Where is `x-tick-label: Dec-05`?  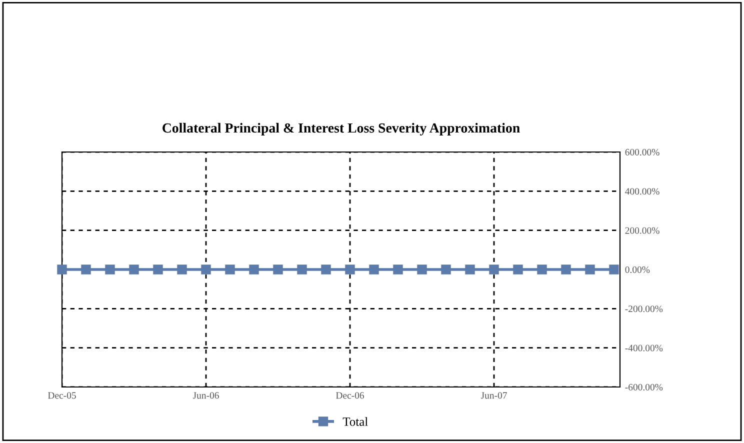
x-tick-label: Dec-05 is located at coordinates (62, 395).